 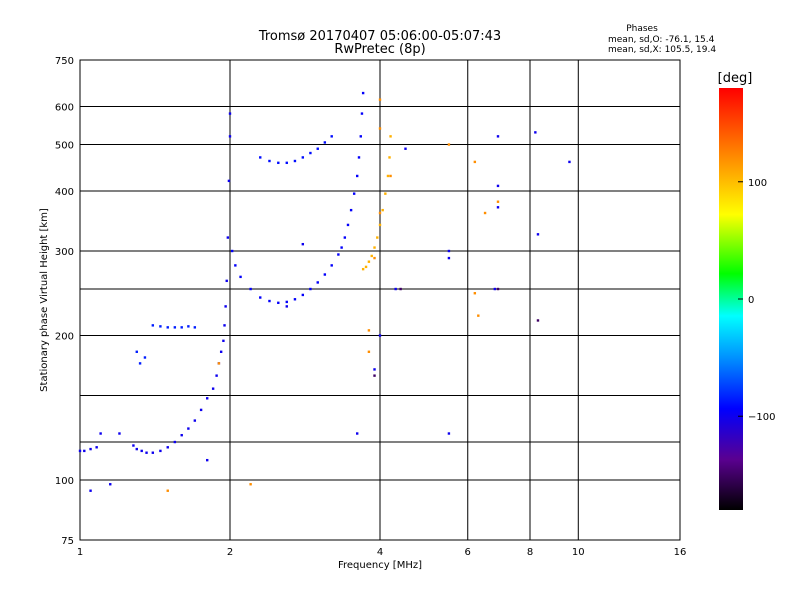 What do you see at coordinates (64, 481) in the screenshot?
I see `y-tick-label: 100` at bounding box center [64, 481].